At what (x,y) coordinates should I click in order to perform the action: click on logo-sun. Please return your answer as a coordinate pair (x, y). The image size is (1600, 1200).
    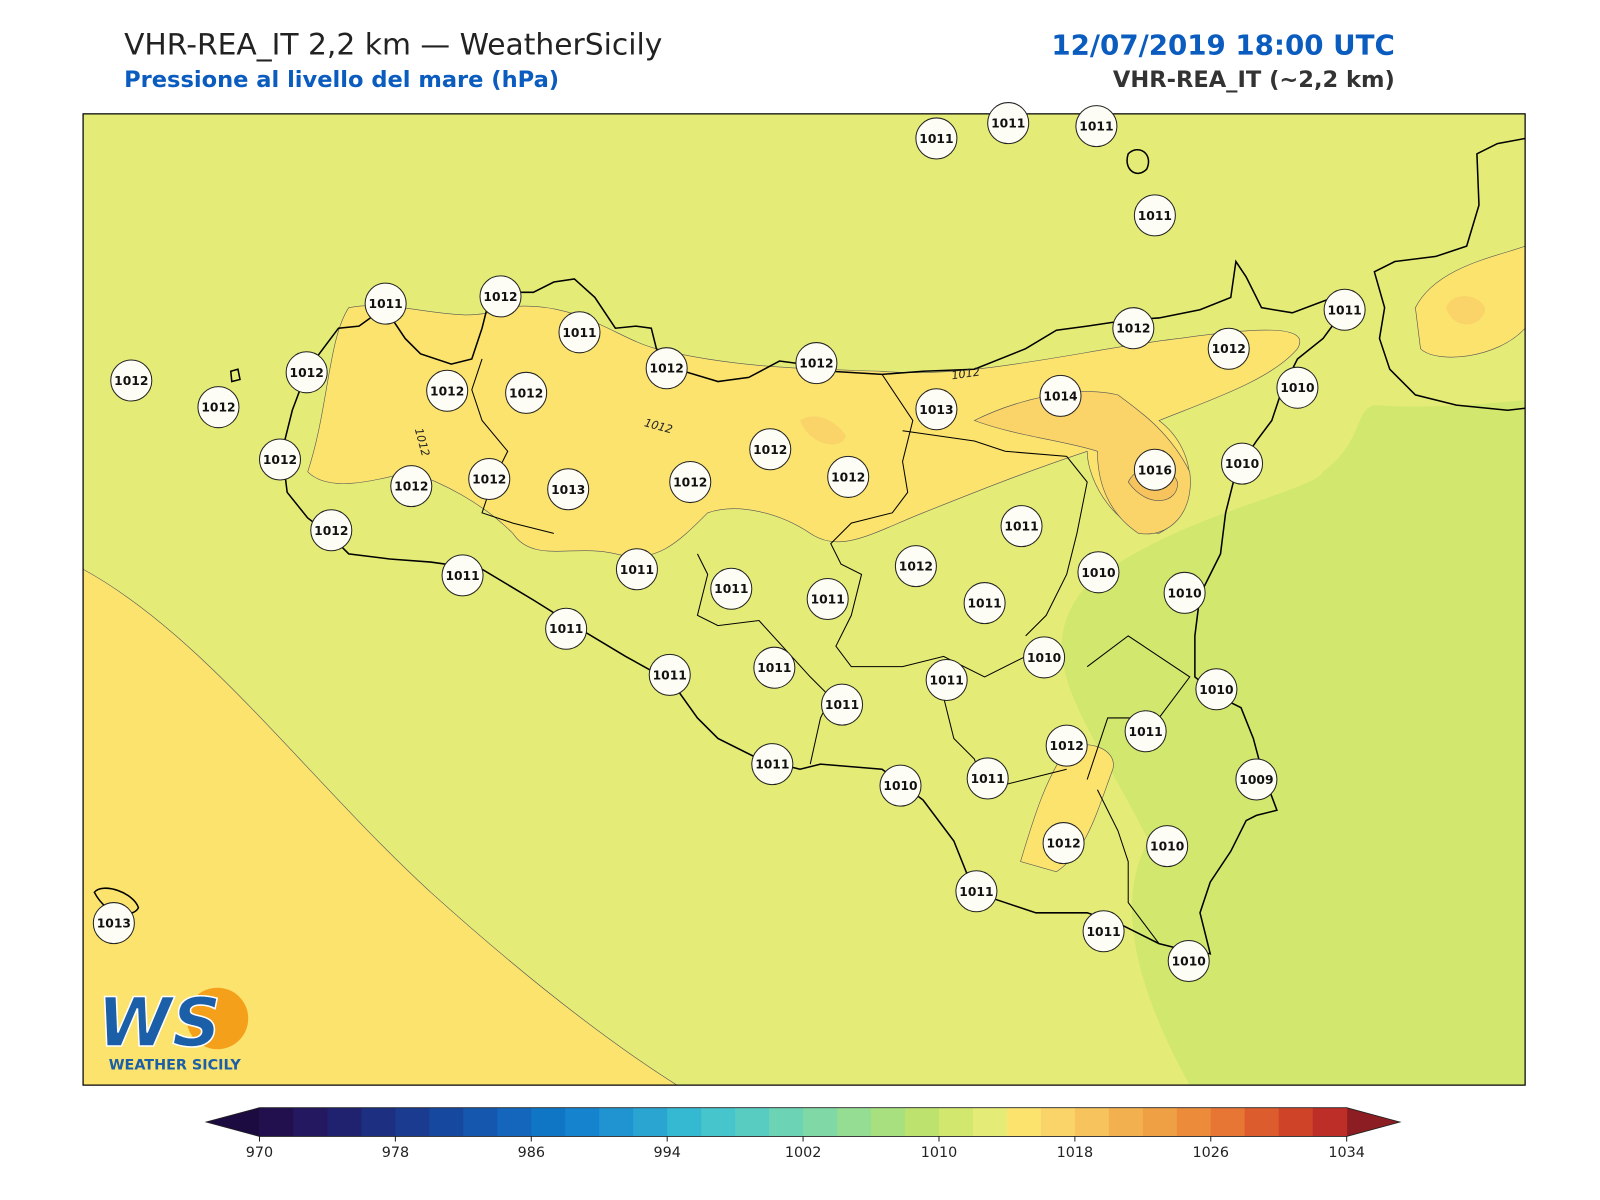
    Looking at the image, I should click on (217, 1018).